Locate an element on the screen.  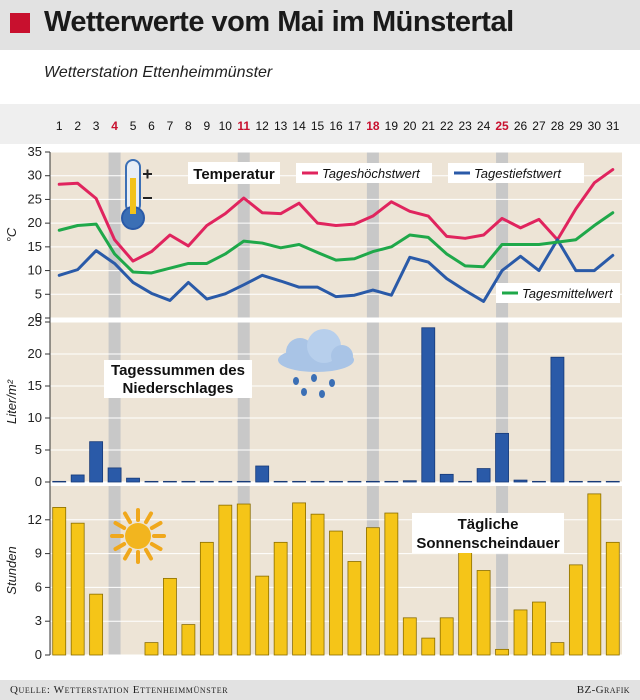
day-label-4: 4 is located at coordinates (114, 126).